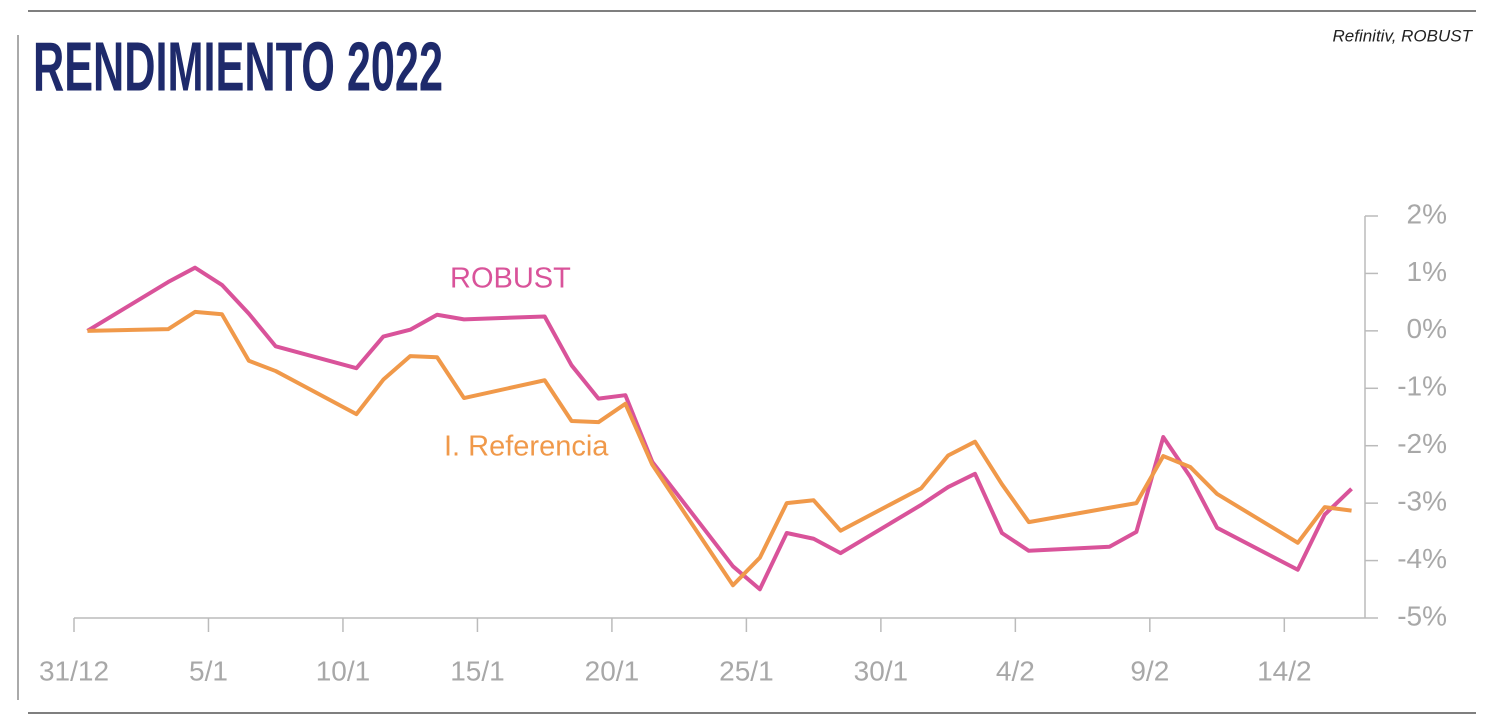  What do you see at coordinates (1015, 670) in the screenshot?
I see `x-tick-label: 4/2` at bounding box center [1015, 670].